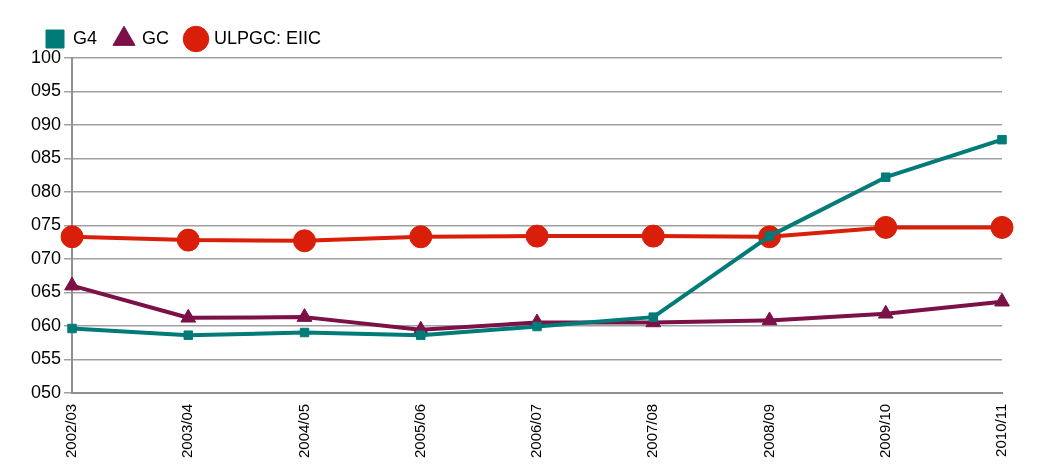 The height and width of the screenshot is (473, 1040). Describe the element at coordinates (46, 257) in the screenshot. I see `y-tick-label: 070` at that location.